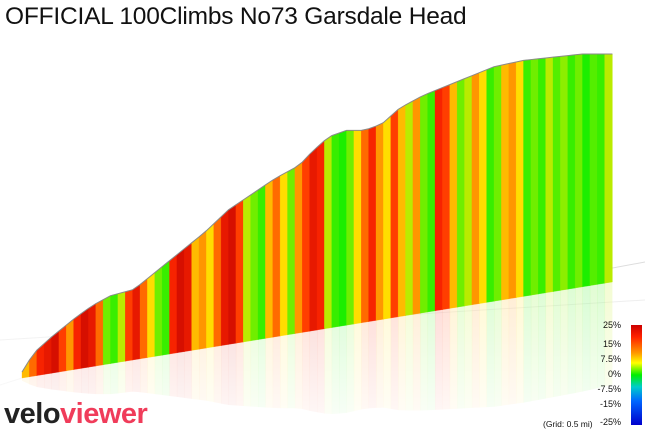 The image size is (645, 432). I want to click on legend-label-neg-25: -25%, so click(610, 422).